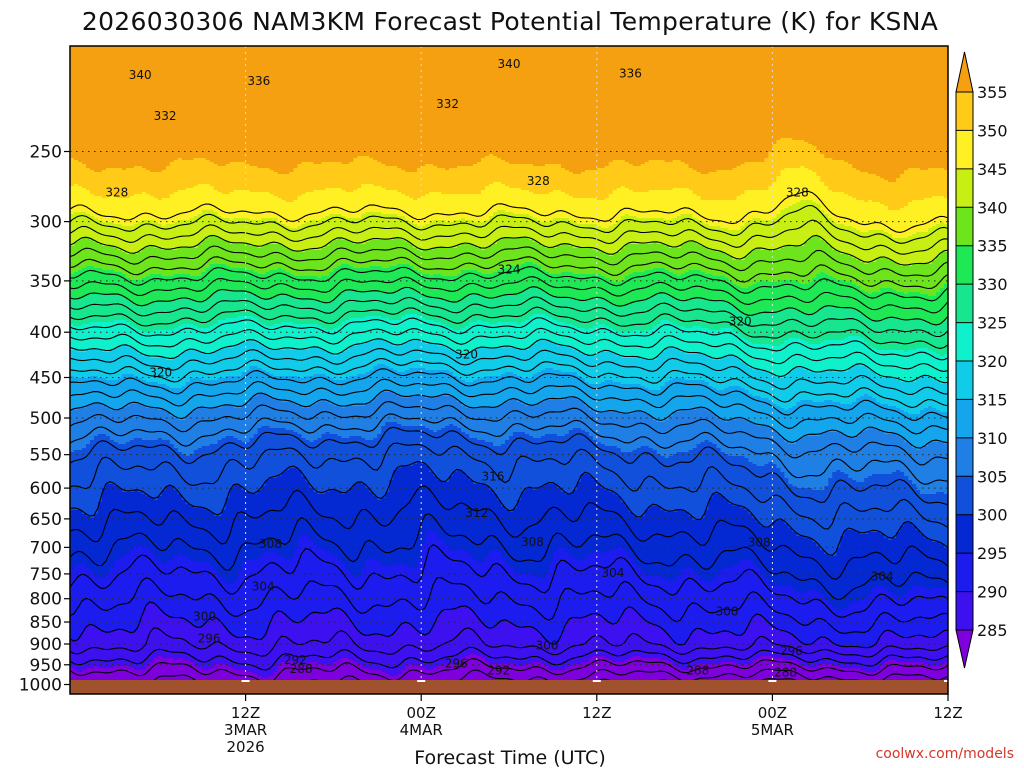 The width and height of the screenshot is (1024, 768). What do you see at coordinates (204, 617) in the screenshot?
I see `contour-label: 300` at bounding box center [204, 617].